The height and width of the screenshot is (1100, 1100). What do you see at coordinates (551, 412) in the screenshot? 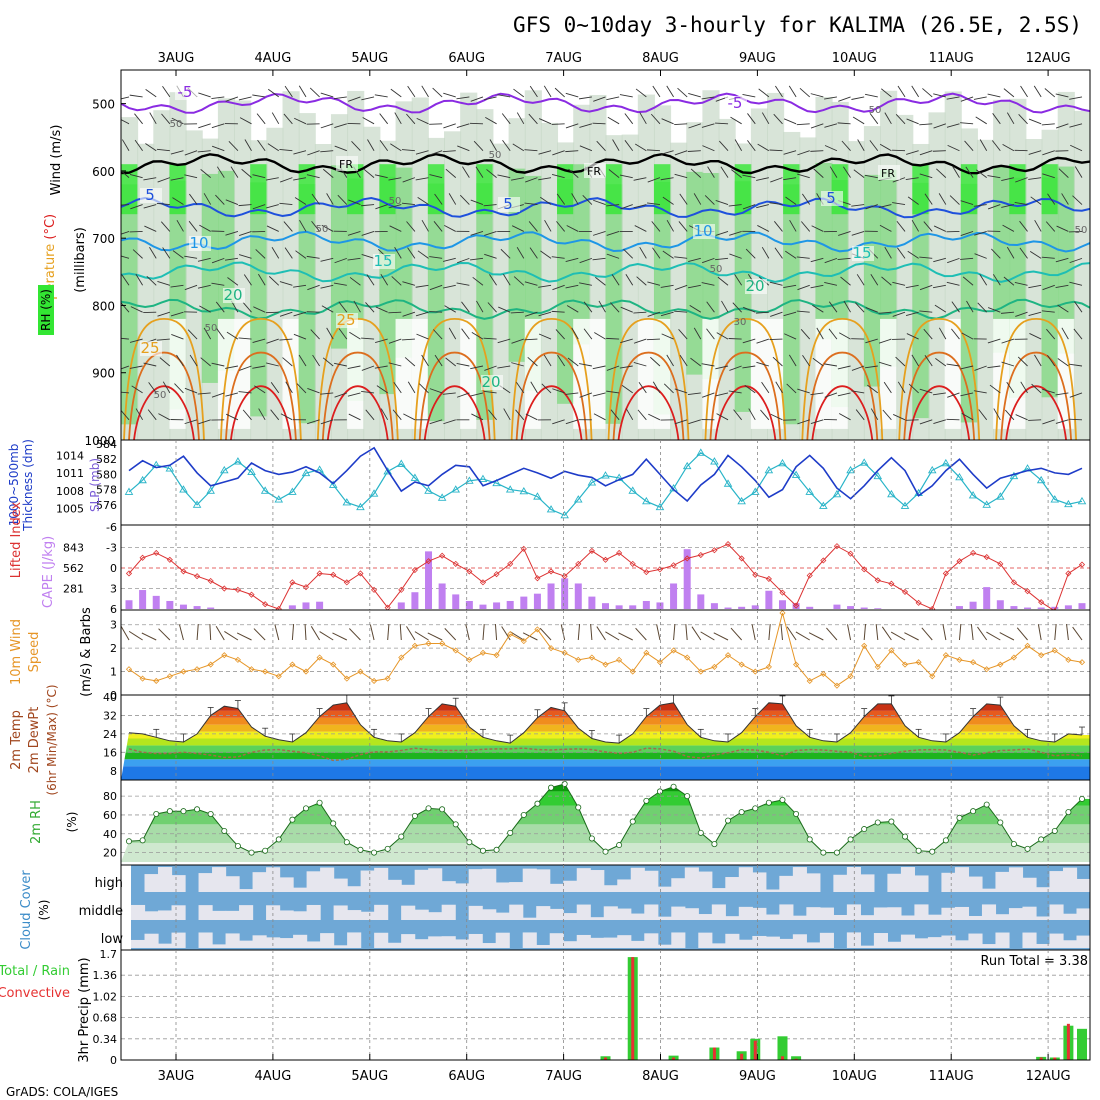
I see `warm-contour` at bounding box center [551, 412].